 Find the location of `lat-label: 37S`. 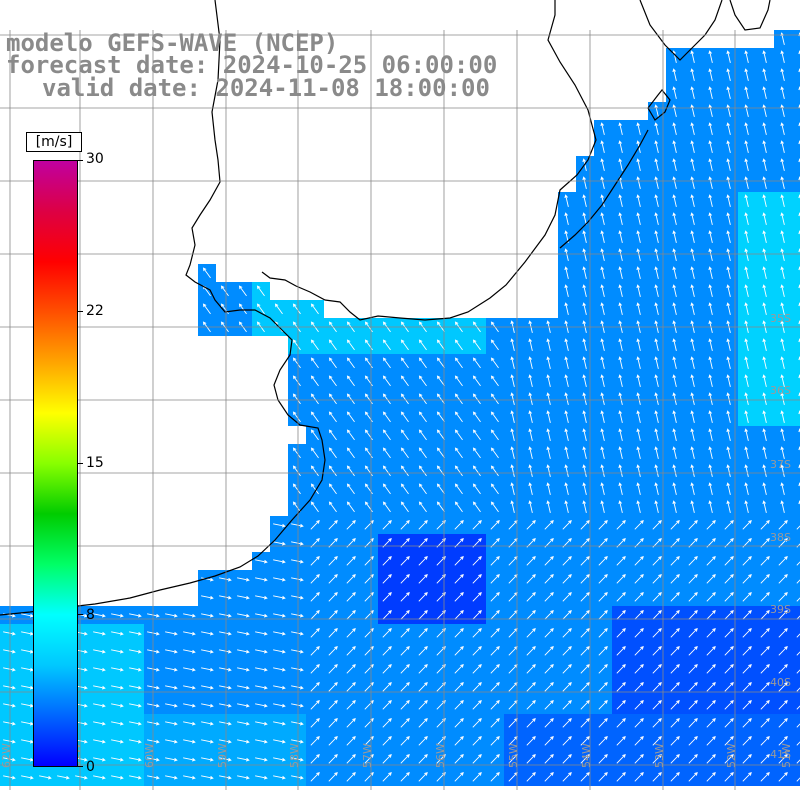

lat-label: 37S is located at coordinates (780, 464).